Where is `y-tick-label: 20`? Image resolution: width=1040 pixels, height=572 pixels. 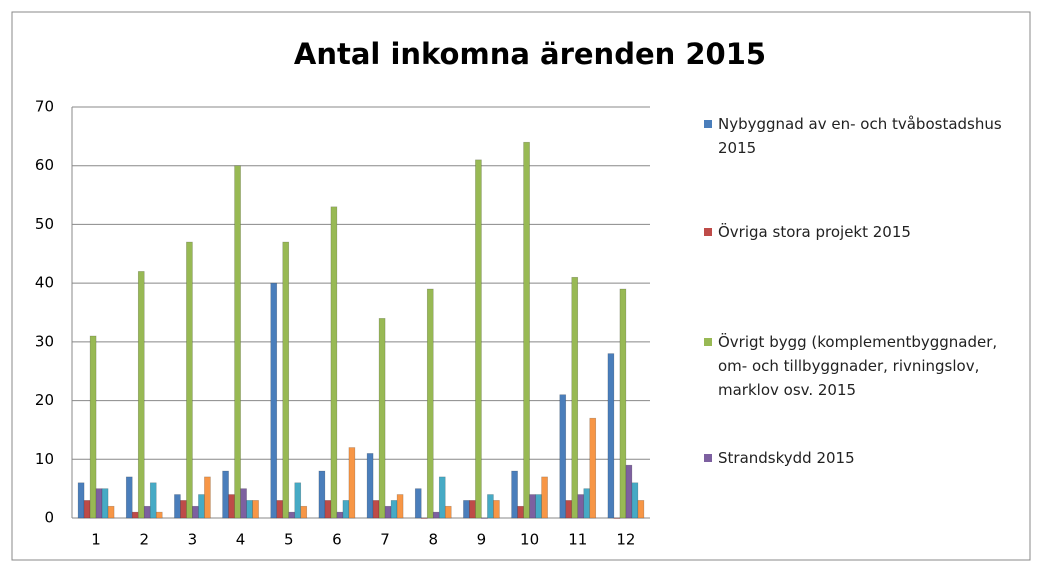 y-tick-label: 20 is located at coordinates (44, 400).